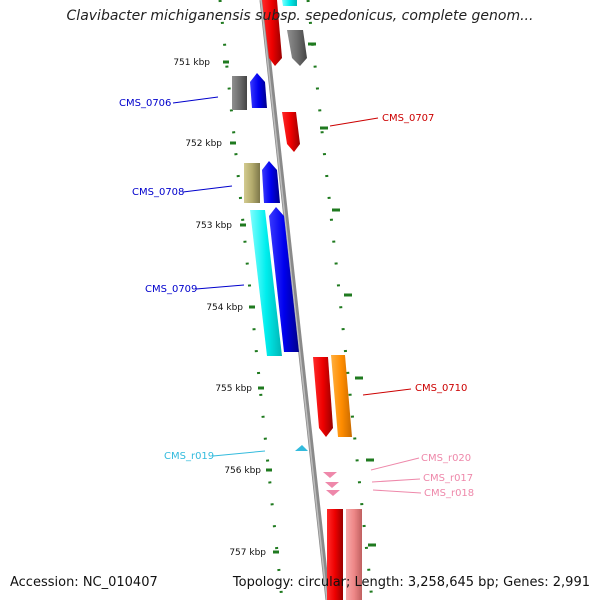 This screenshot has height=600, width=600. Describe the element at coordinates (446, 458) in the screenshot. I see `label-cms-r020: CMS_r020` at that location.